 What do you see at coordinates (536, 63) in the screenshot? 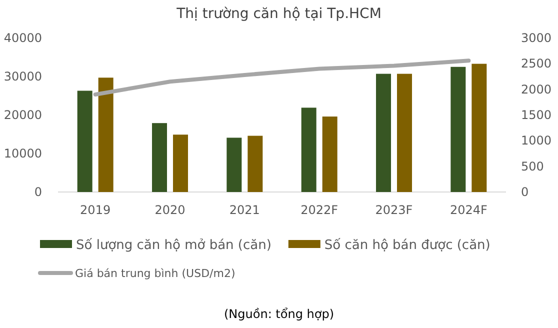
I see `y2-tick-label: 2500` at bounding box center [536, 63].